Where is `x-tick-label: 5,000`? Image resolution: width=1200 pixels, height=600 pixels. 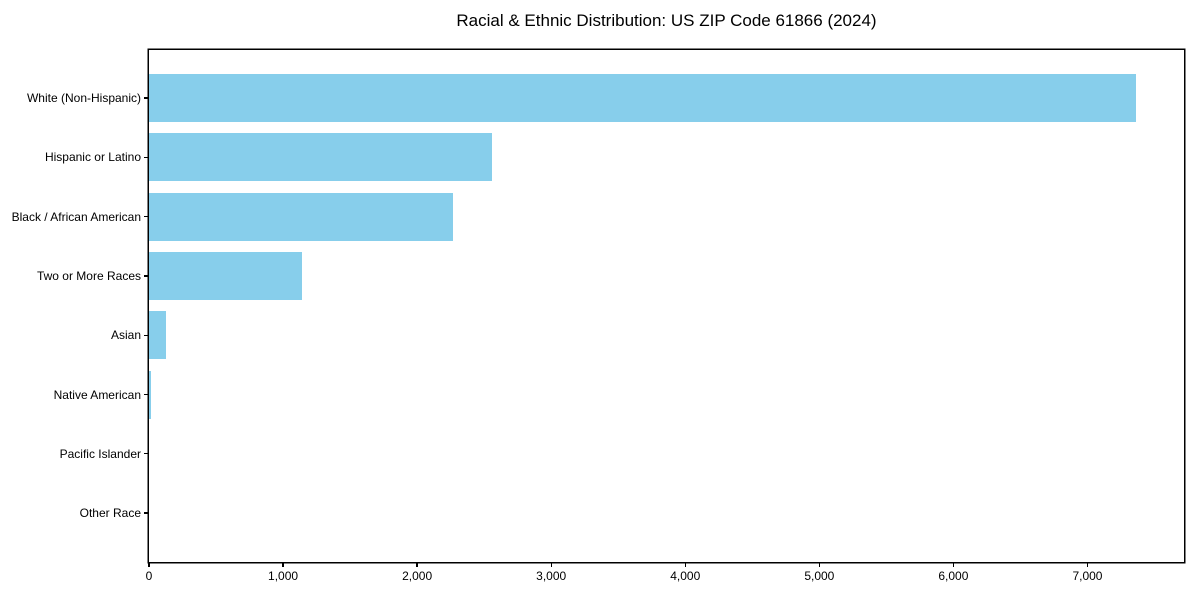 x-tick-label: 5,000 is located at coordinates (819, 576).